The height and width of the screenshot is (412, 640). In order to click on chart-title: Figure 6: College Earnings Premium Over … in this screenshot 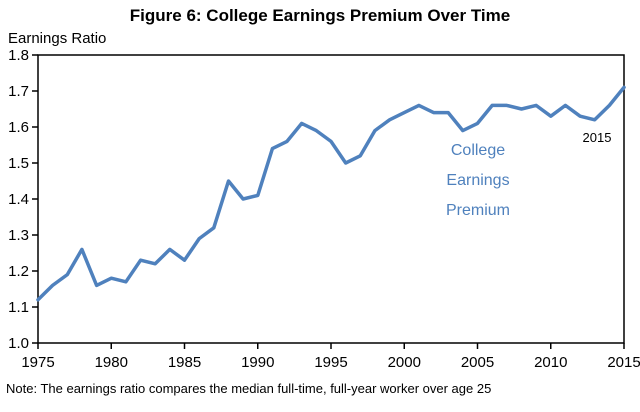, I will do `click(320, 15)`.